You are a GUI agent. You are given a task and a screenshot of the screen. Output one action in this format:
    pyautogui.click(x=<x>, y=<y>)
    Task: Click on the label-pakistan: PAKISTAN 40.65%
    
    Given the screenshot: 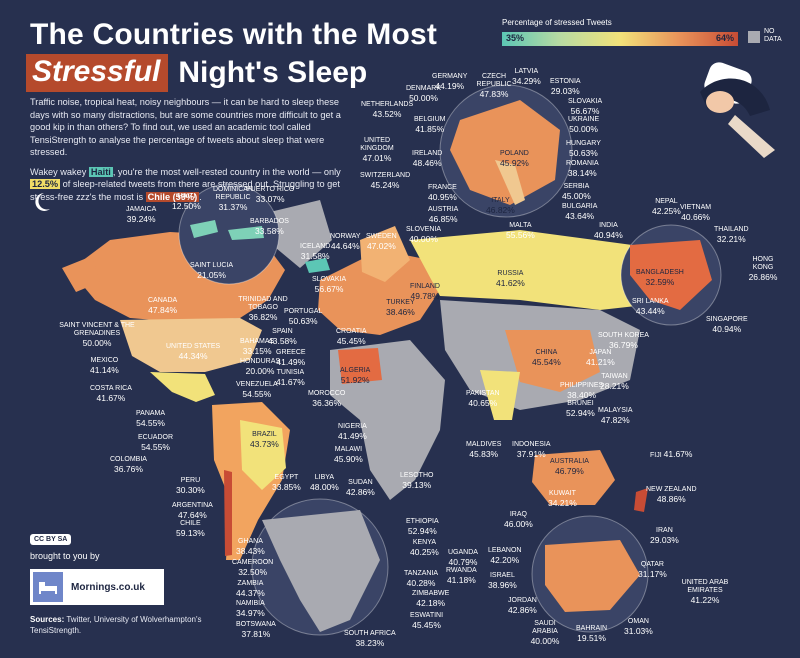 What is the action you would take?
    pyautogui.click(x=483, y=399)
    